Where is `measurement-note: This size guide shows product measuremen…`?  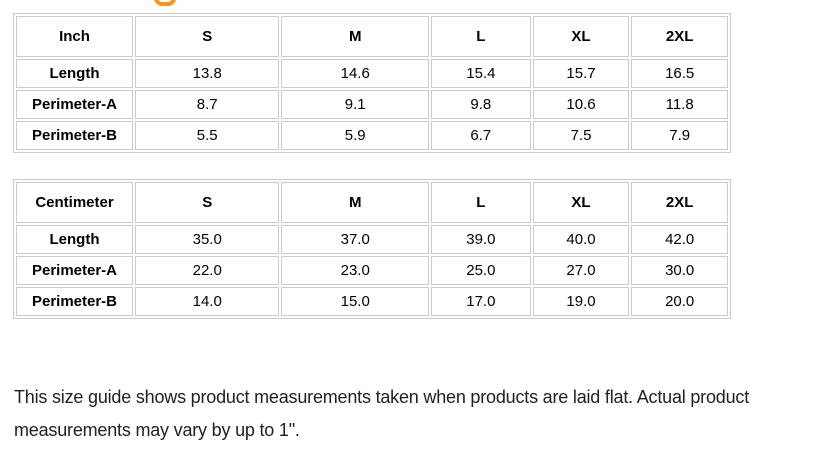 measurement-note: This size guide shows product measuremen… is located at coordinates (381, 414).